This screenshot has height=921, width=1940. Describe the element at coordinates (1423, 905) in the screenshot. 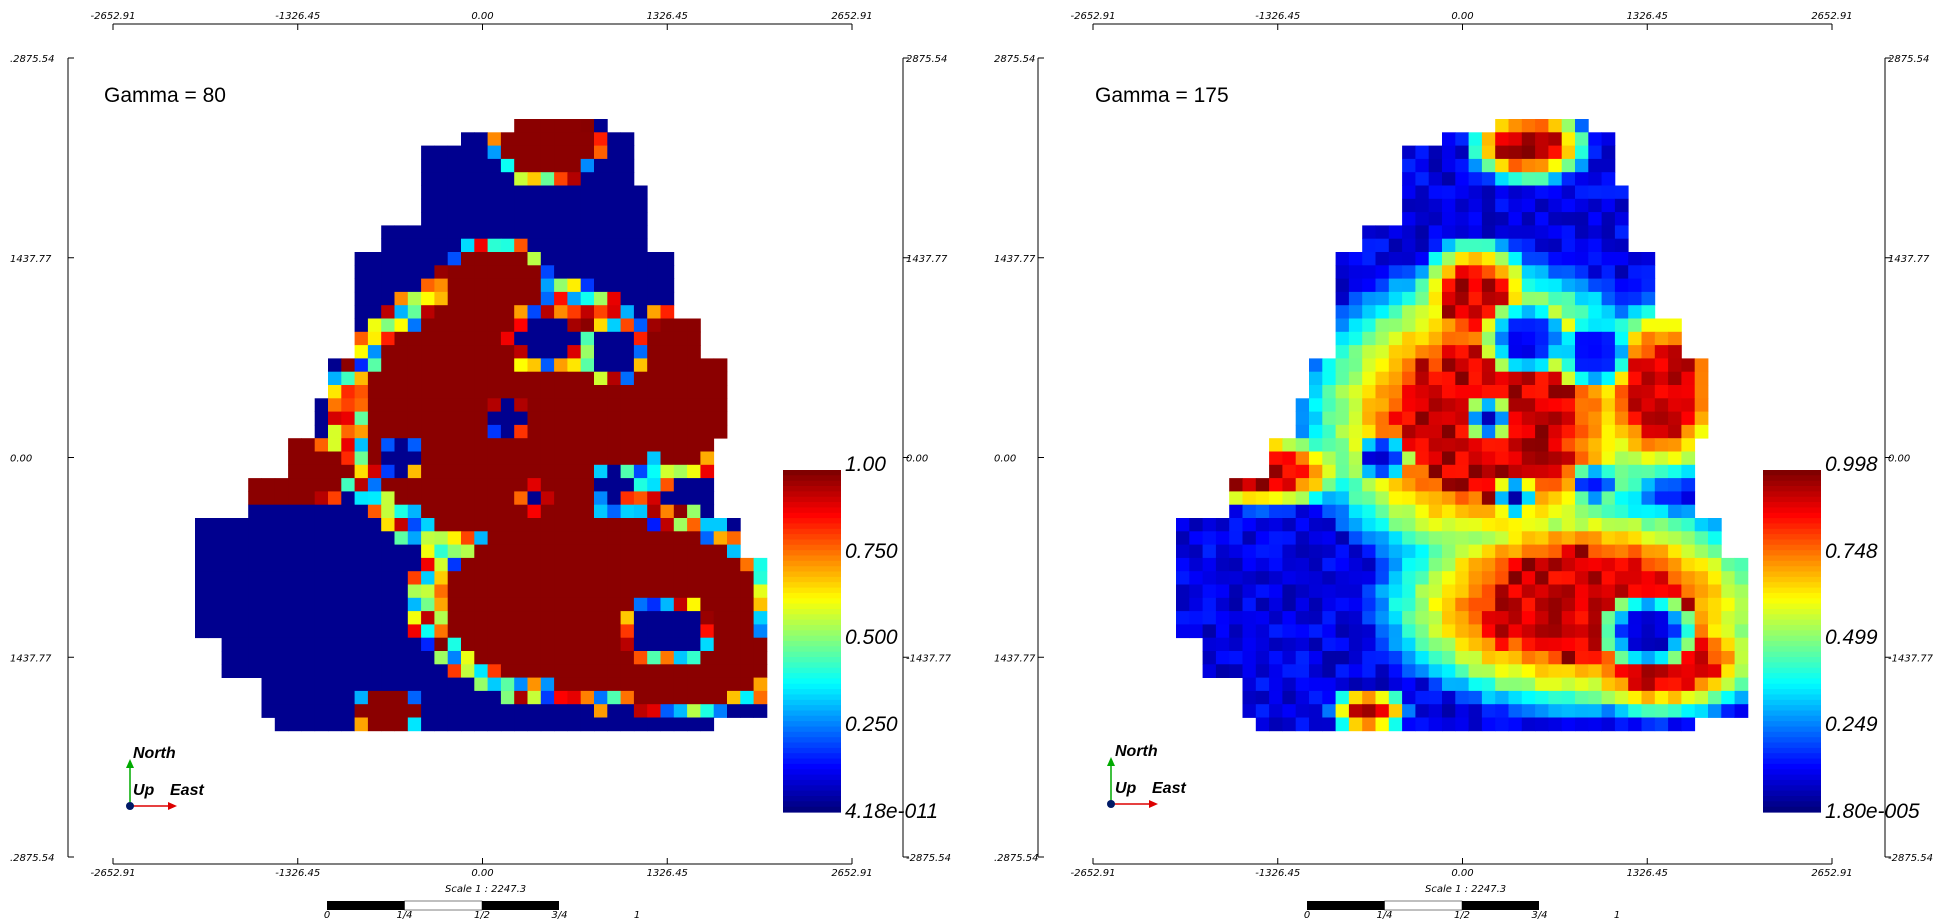

I see `scale-bar-segment` at that location.